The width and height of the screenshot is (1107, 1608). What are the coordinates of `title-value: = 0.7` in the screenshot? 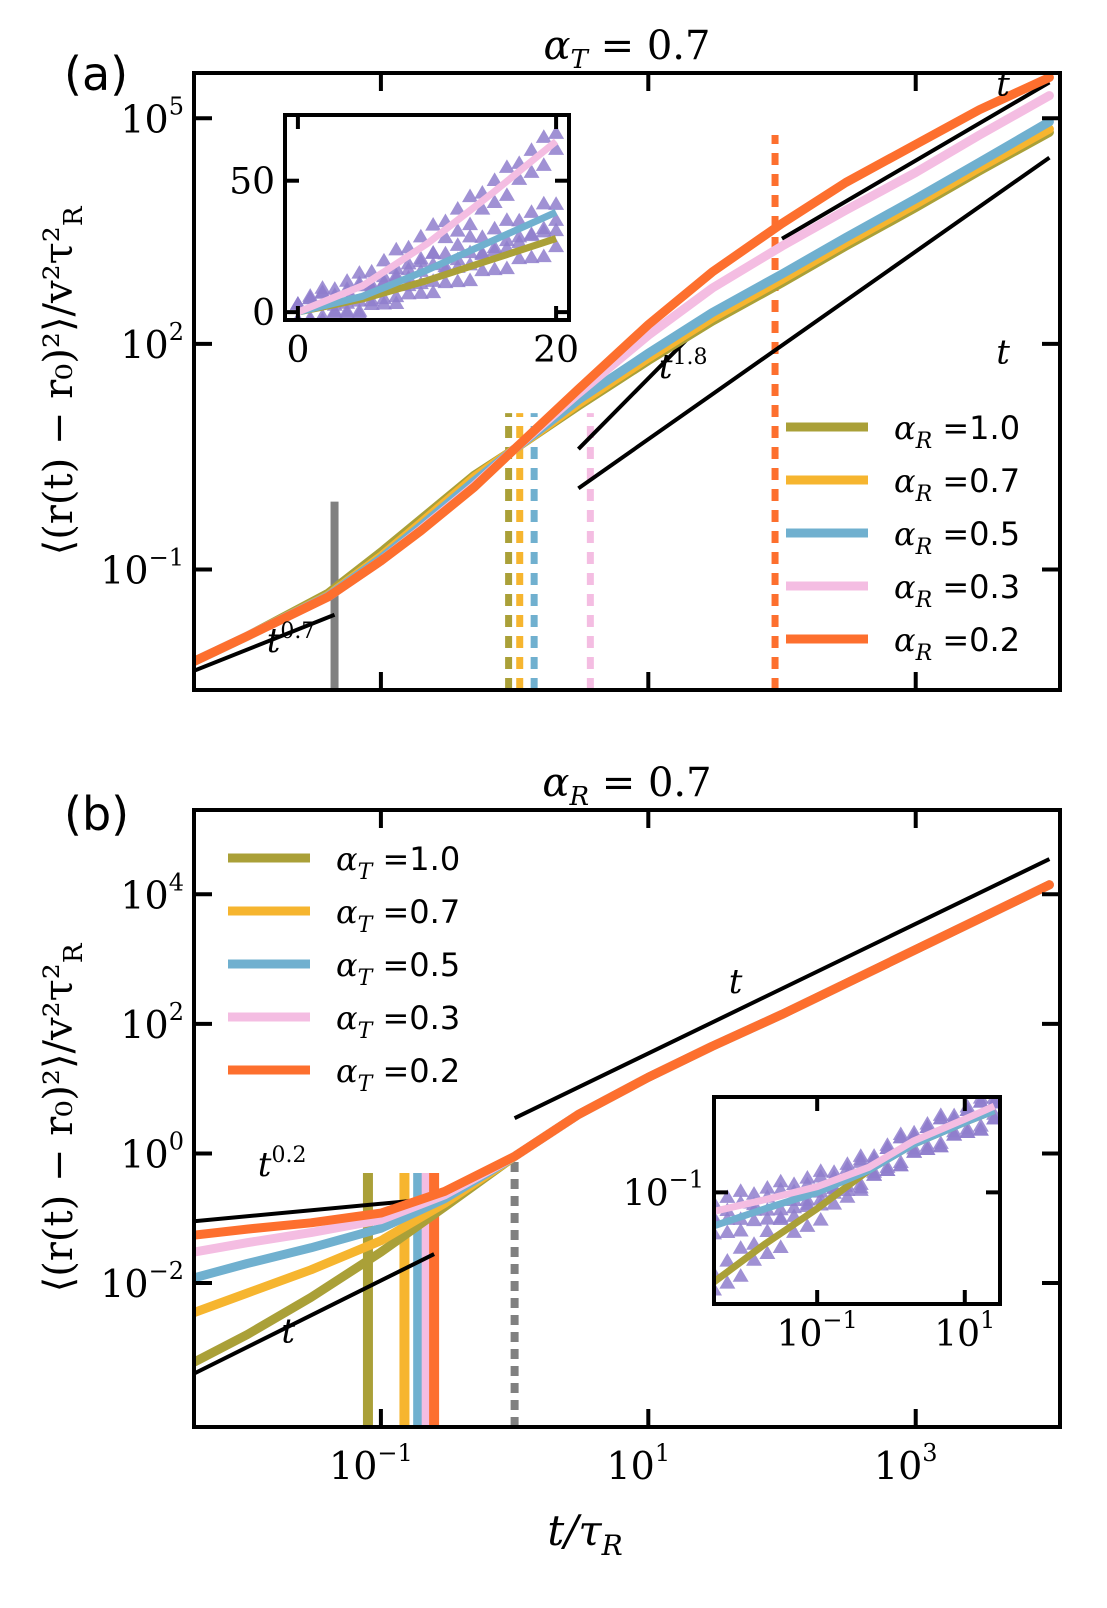 It's located at (650, 783).